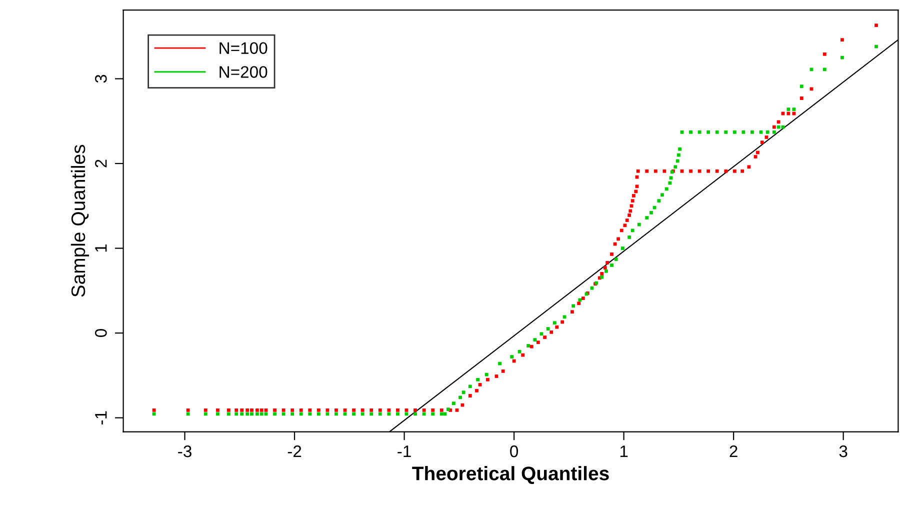 Image resolution: width=900 pixels, height=505 pixels. What do you see at coordinates (80, 220) in the screenshot?
I see `y-axis-title: Sample Quantiles` at bounding box center [80, 220].